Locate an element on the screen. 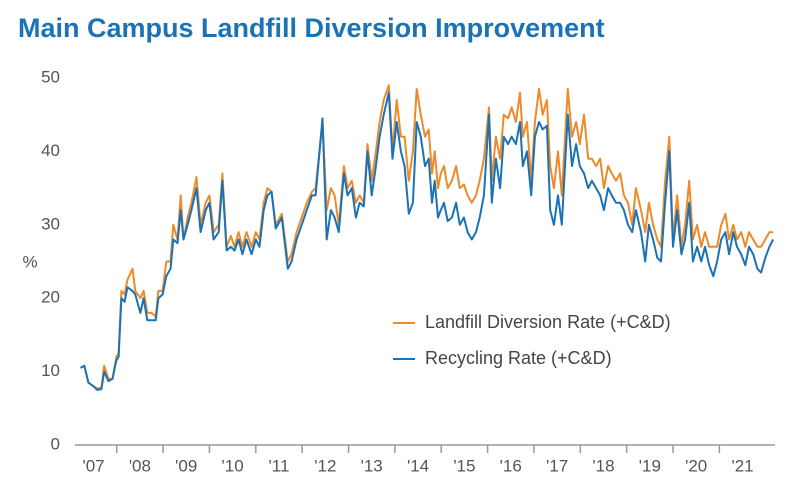 This screenshot has height=500, width=800. x-tick-label: '07 is located at coordinates (93, 465).